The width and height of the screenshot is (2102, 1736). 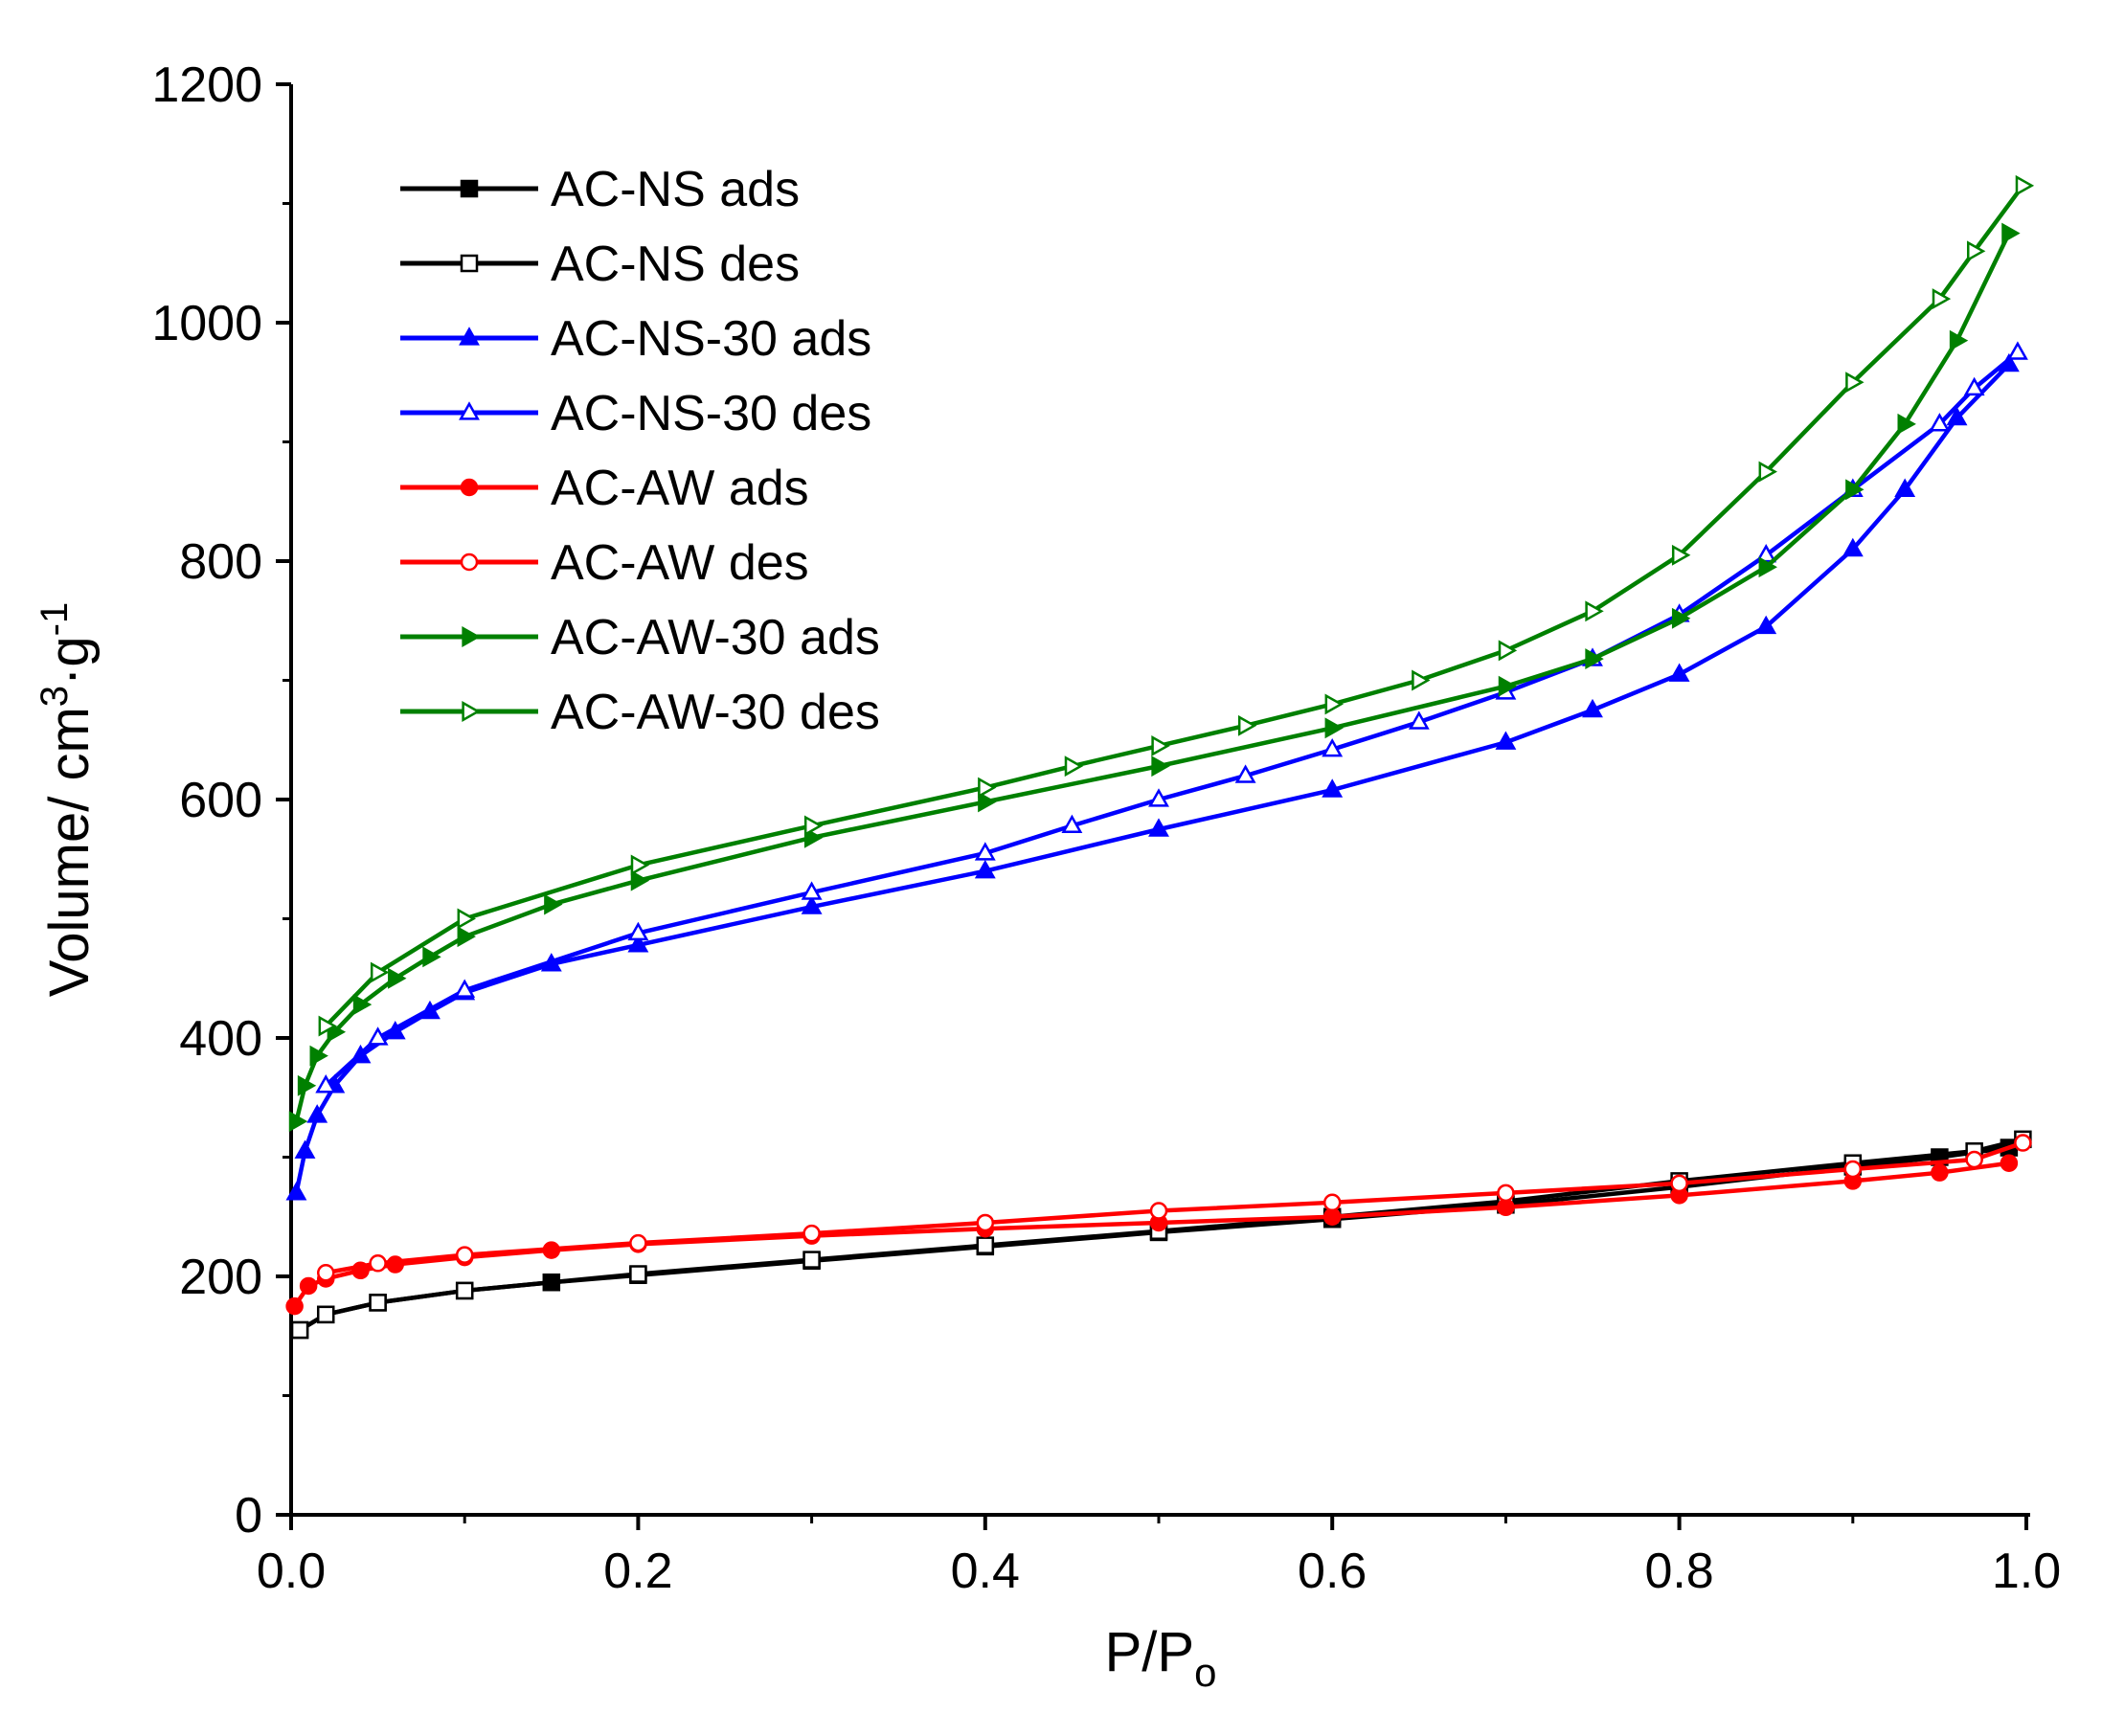 I want to click on series-line, so click(x=1160, y=1234).